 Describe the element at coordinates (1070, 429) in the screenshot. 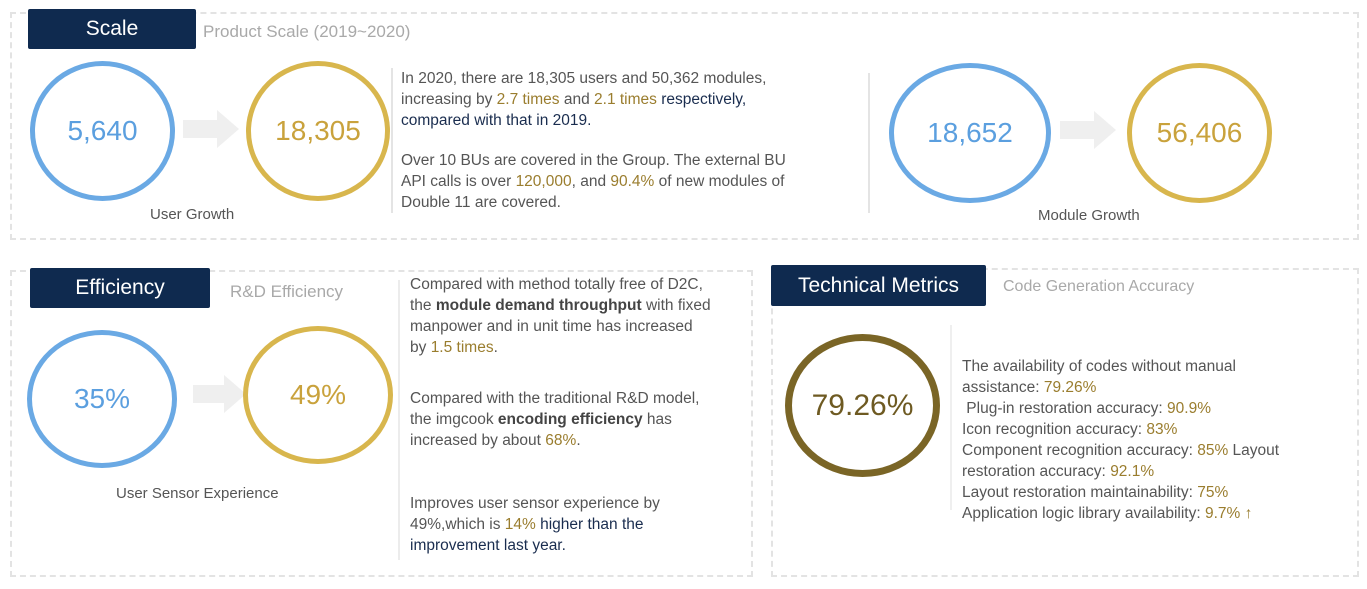

I see `metric-line: Icon recognition accuracy: 83%` at that location.